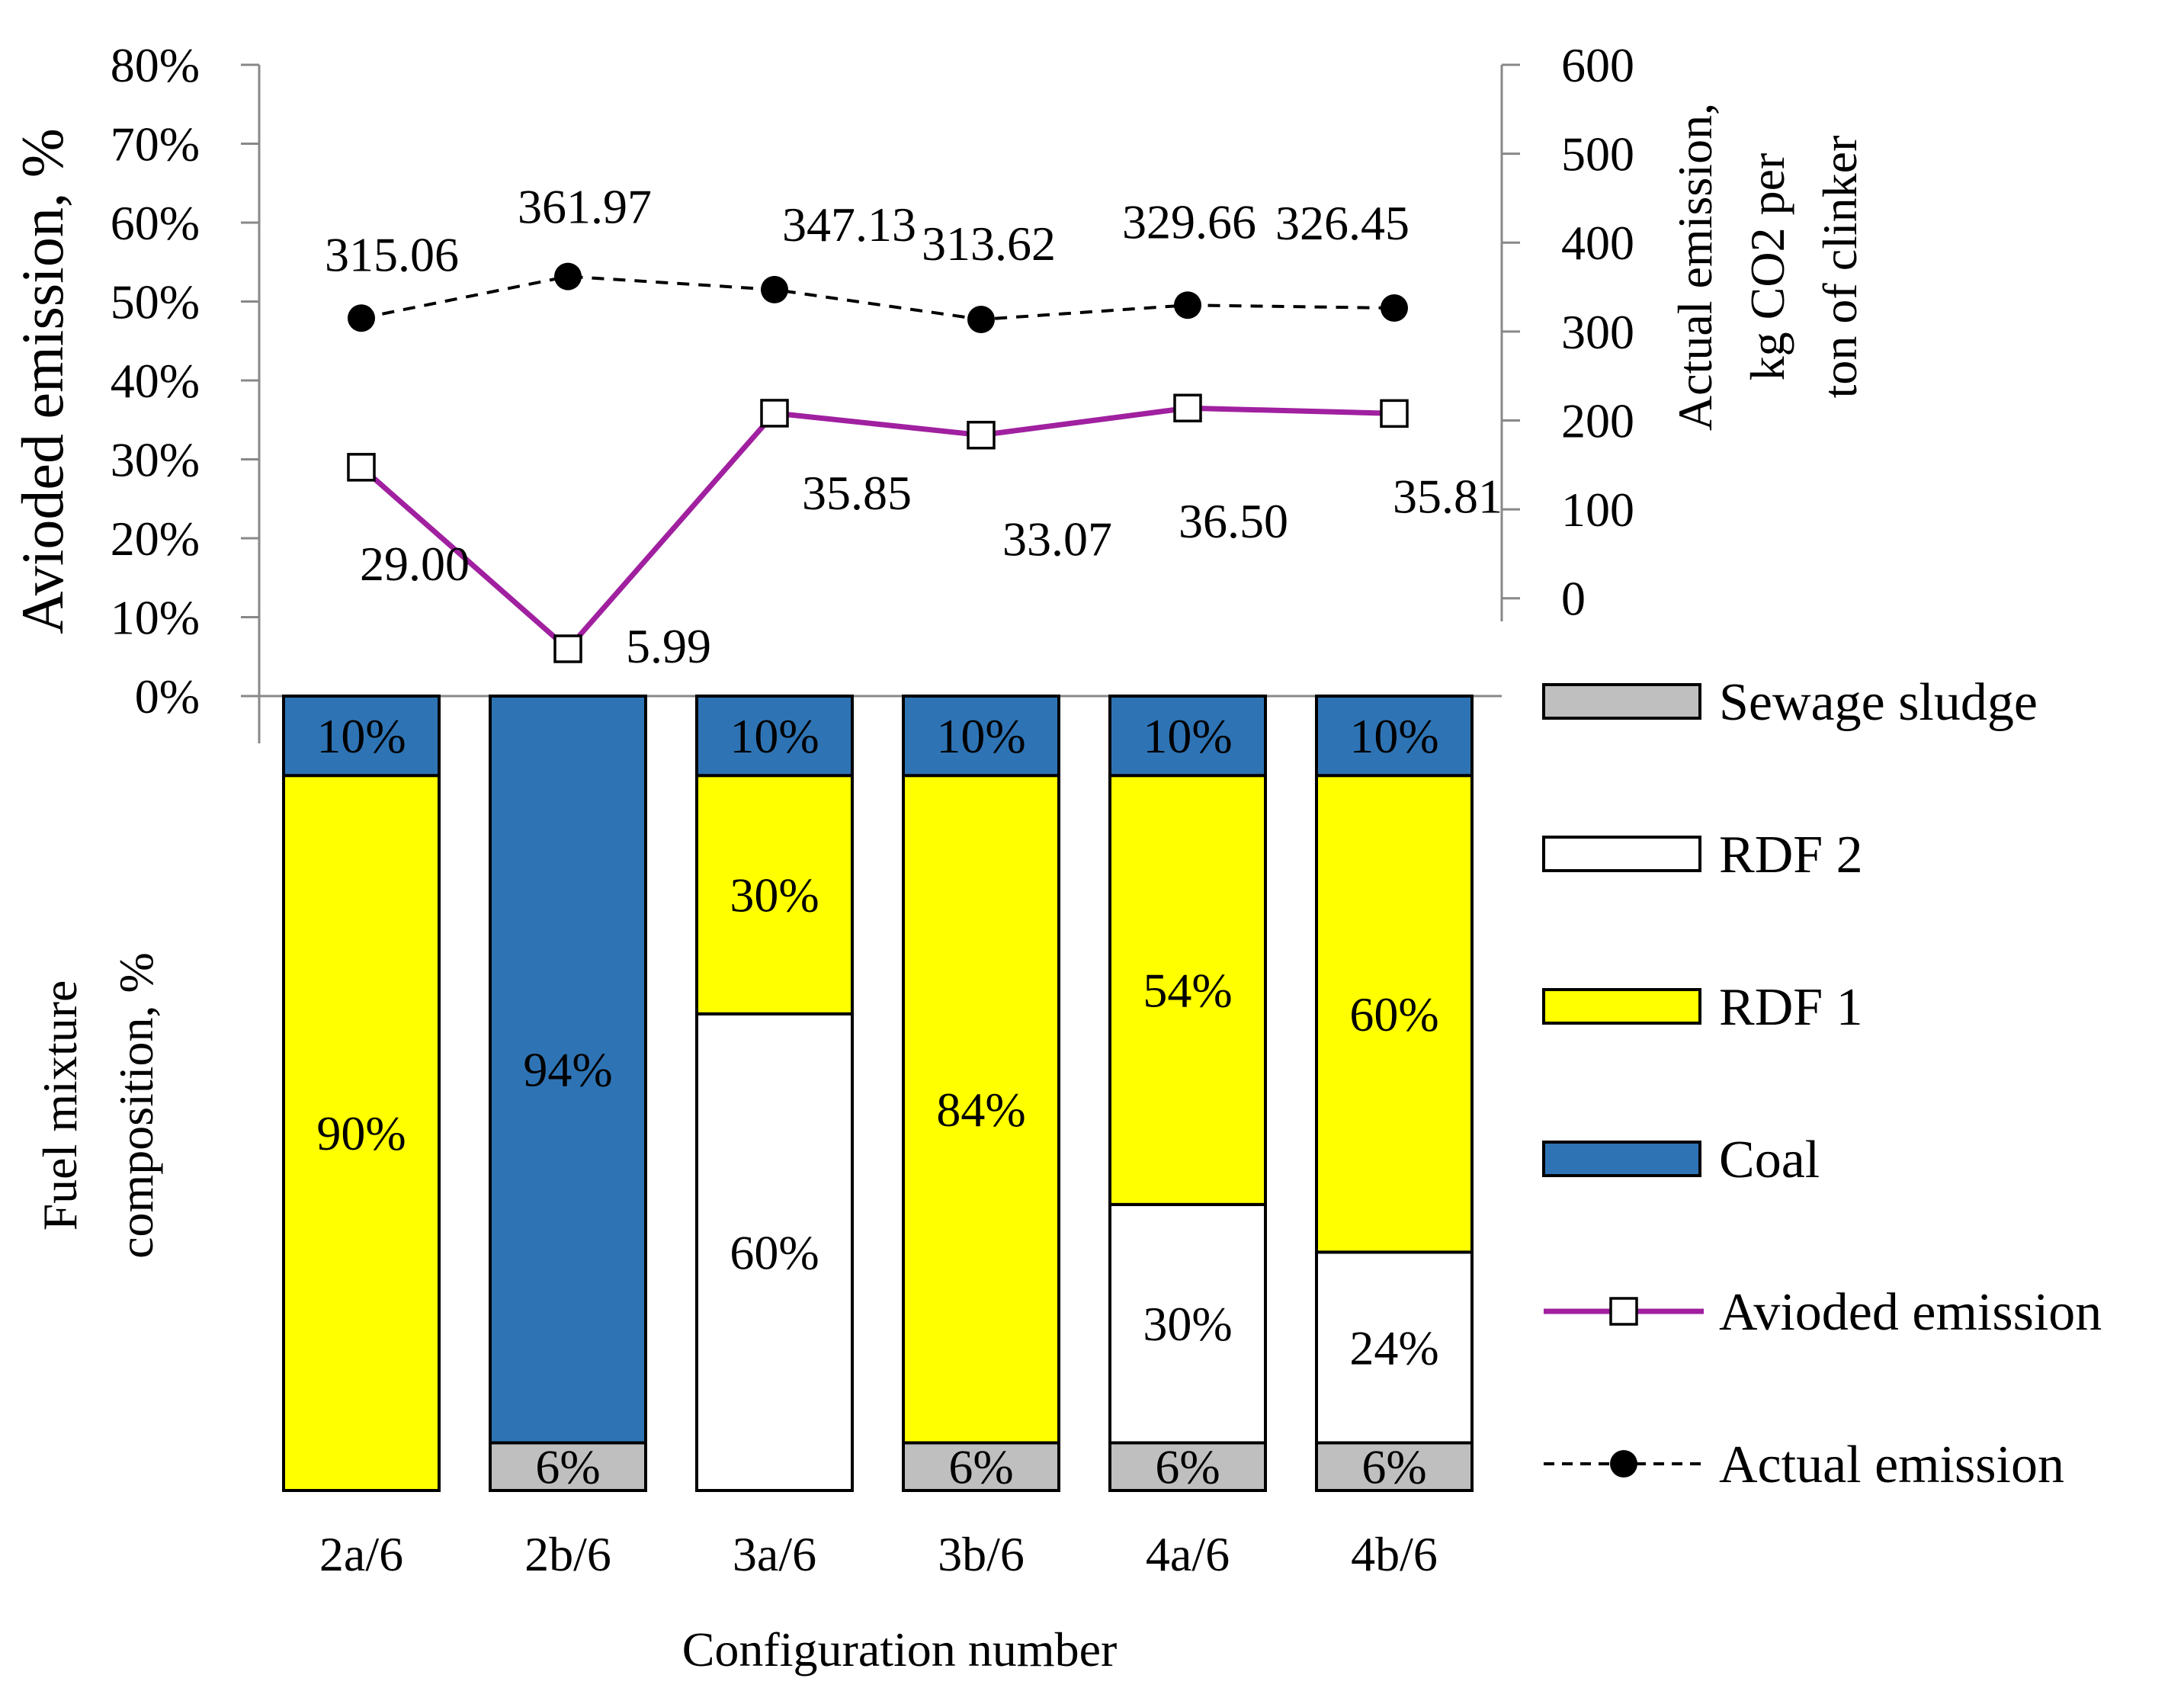 The height and width of the screenshot is (1691, 2184). Describe the element at coordinates (900, 1649) in the screenshot. I see `x-axis-title: Configuration number` at that location.